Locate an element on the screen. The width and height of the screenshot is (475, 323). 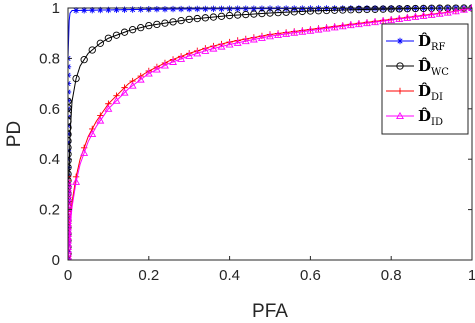
legend-label: D̂DI is located at coordinates (430, 92).